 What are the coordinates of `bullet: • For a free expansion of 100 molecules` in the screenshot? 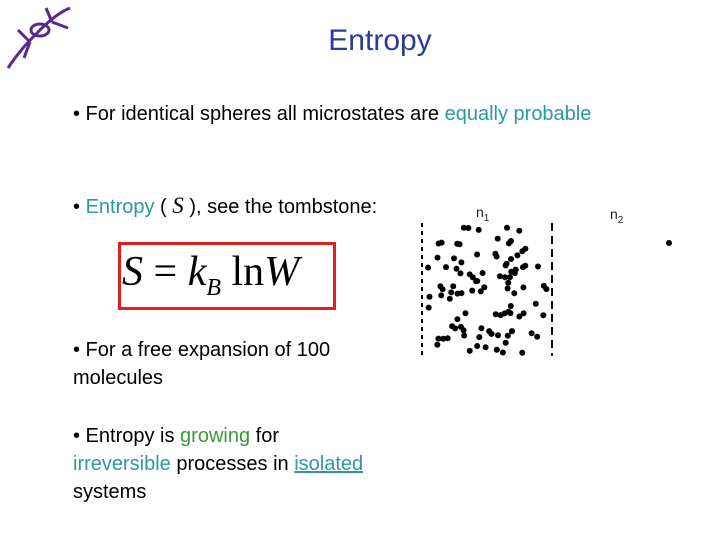 It's located at (220, 364).